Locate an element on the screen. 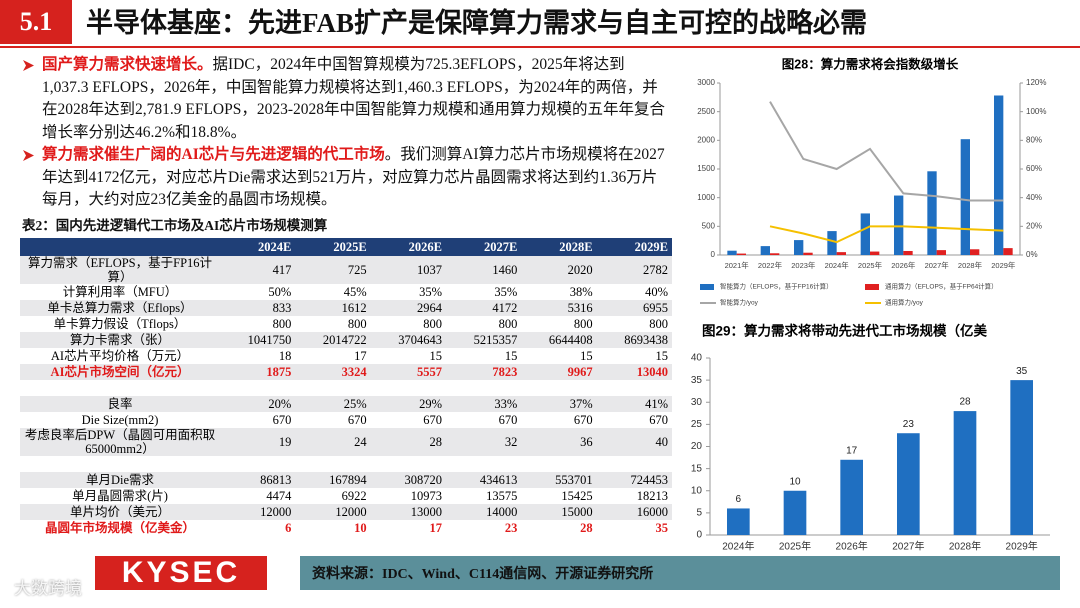  cell: 6644408 is located at coordinates (559, 340).